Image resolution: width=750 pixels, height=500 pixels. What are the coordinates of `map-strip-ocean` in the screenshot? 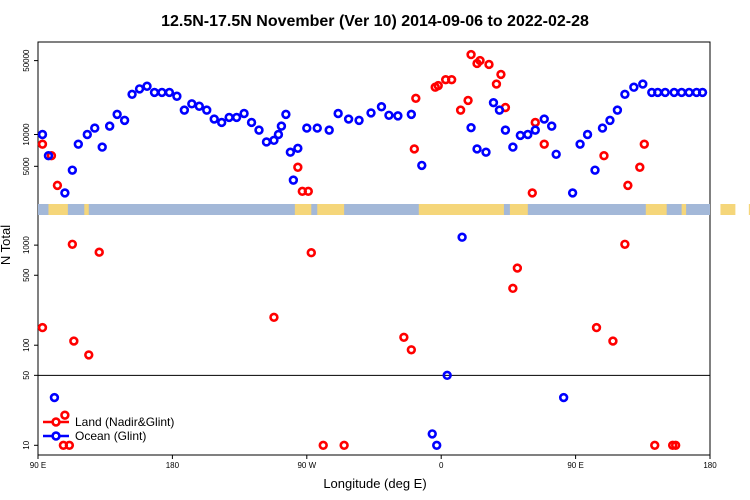 It's located at (374, 209).